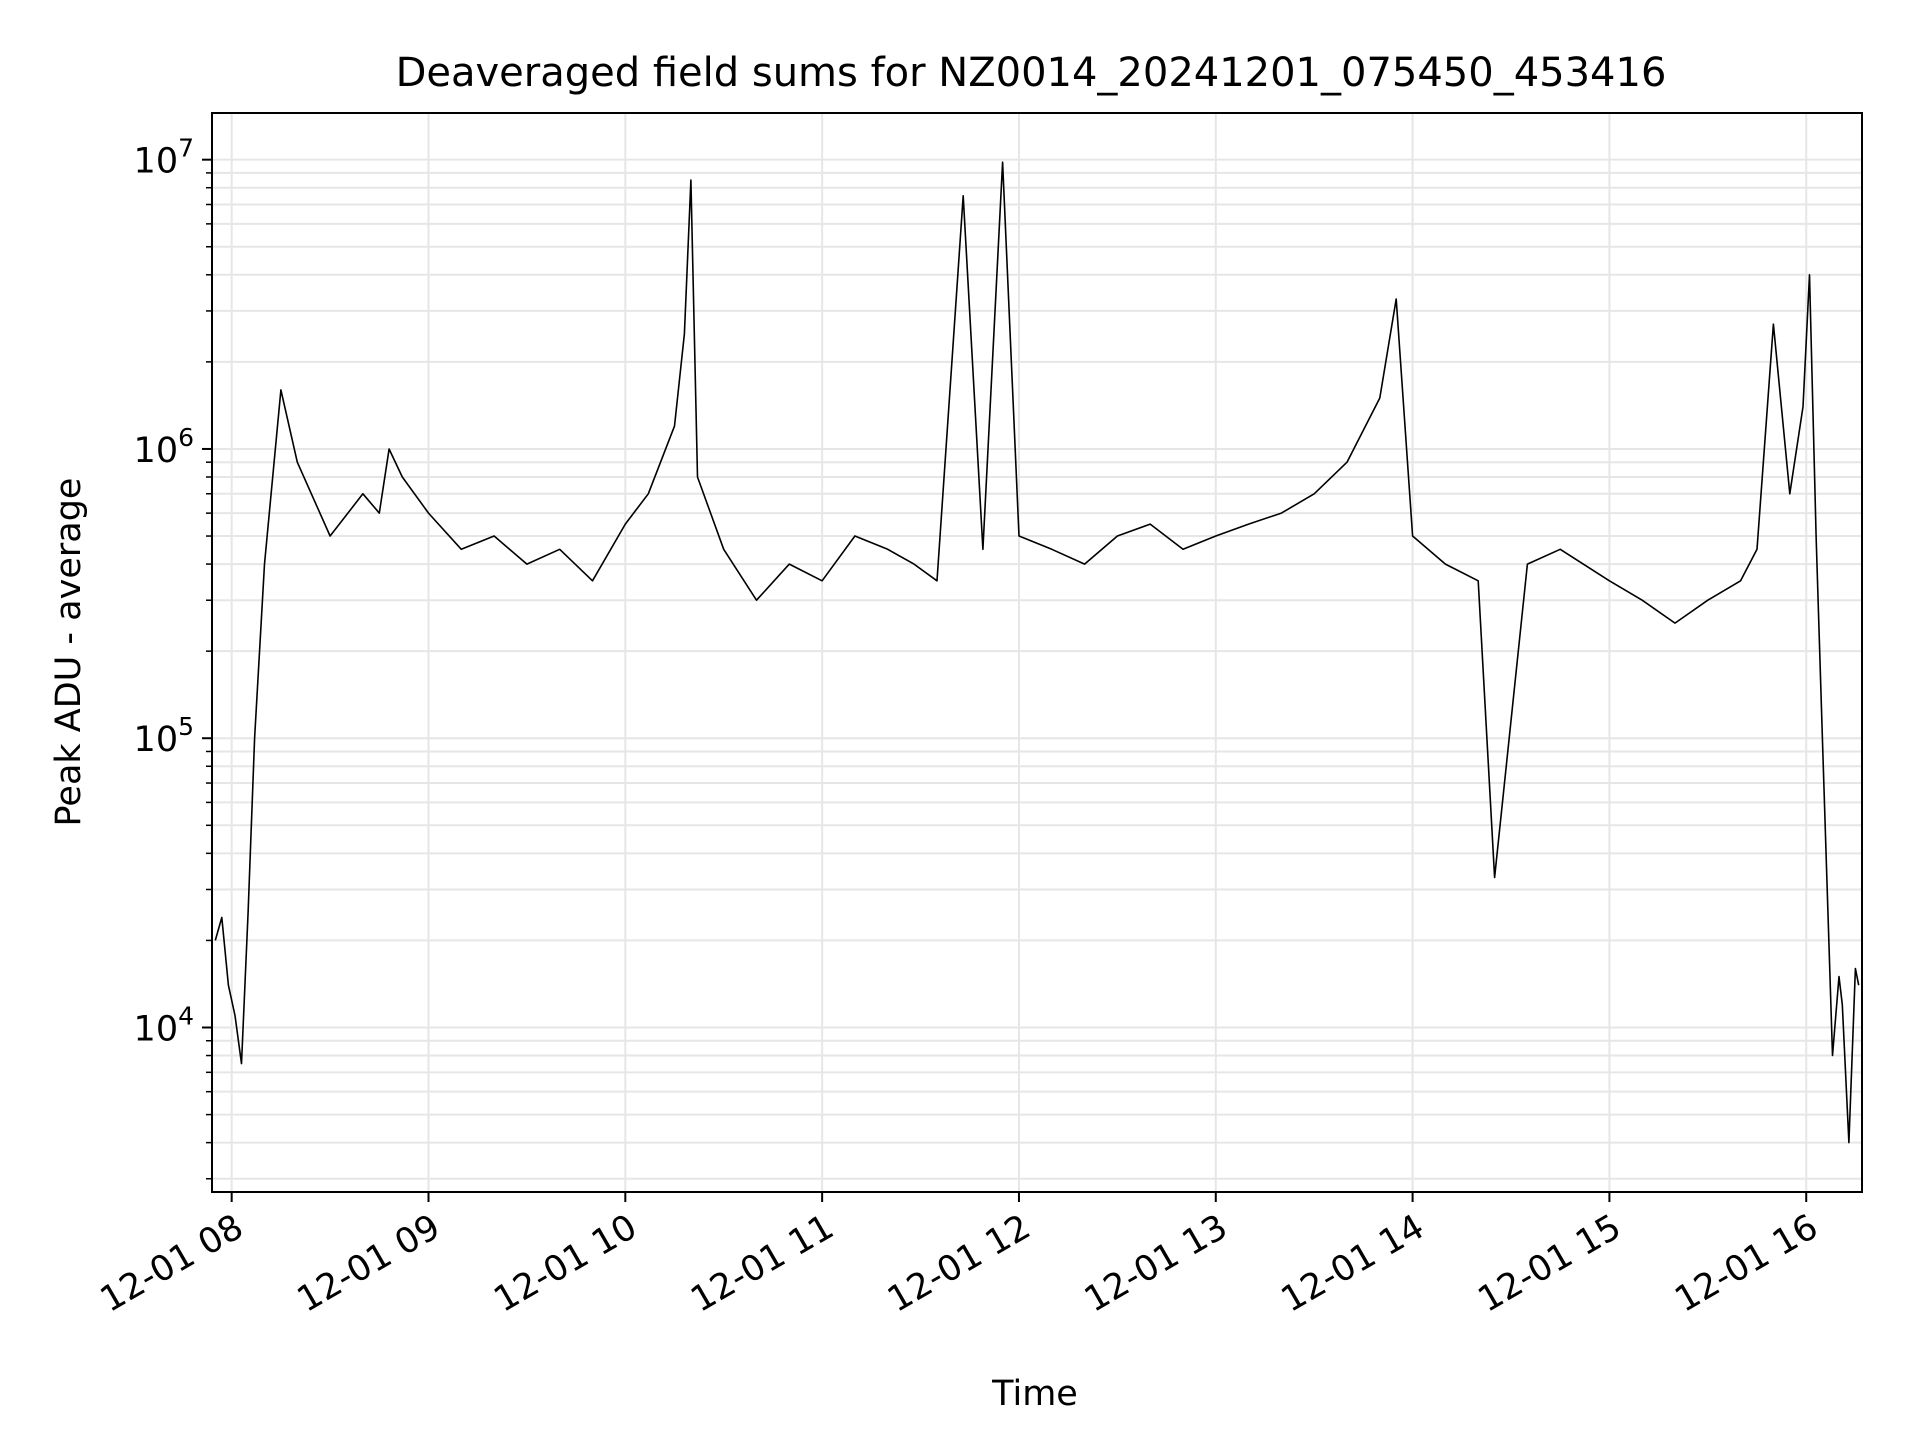  I want to click on y-tick-label: 10⁵, so click(164, 736).